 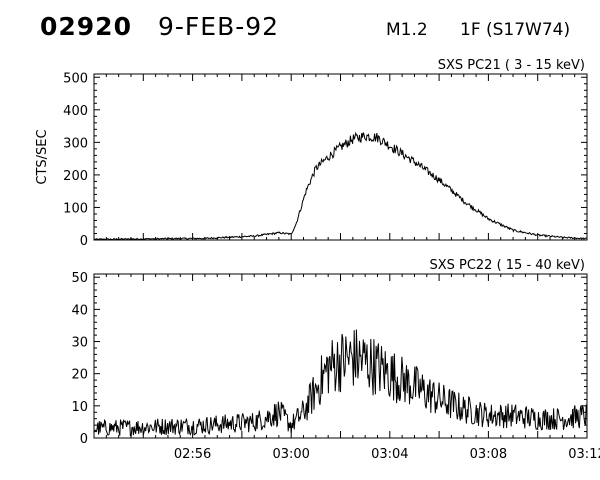 I want to click on y-tick-label: 40, so click(x=79, y=310).